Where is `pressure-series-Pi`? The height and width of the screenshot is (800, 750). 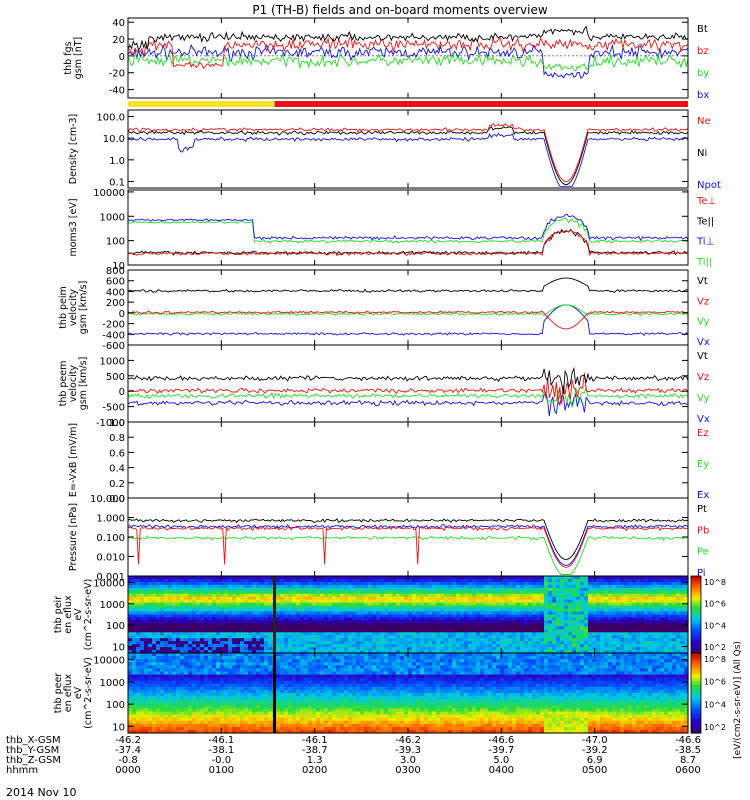
pressure-series-Pi is located at coordinates (408, 544).